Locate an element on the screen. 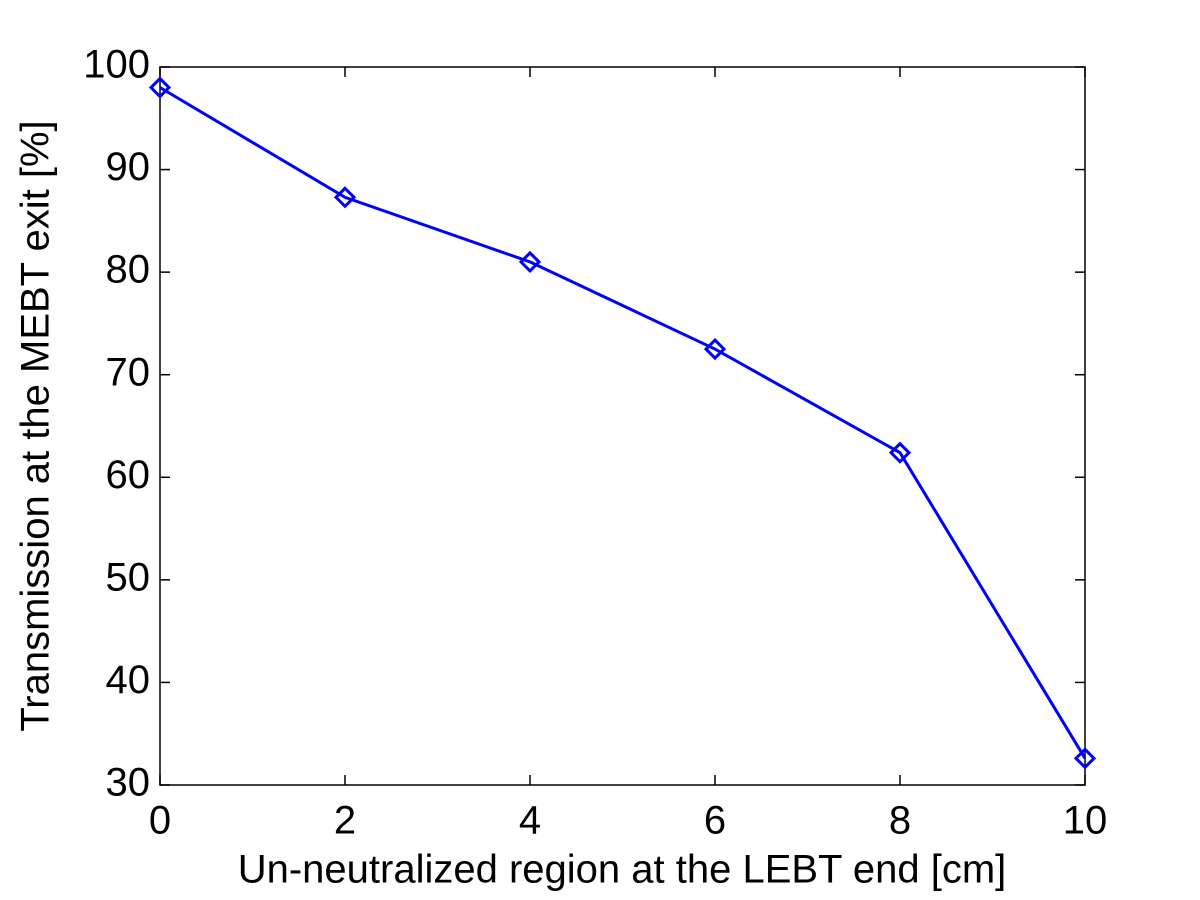  x-tick-label: 8 is located at coordinates (900, 821).